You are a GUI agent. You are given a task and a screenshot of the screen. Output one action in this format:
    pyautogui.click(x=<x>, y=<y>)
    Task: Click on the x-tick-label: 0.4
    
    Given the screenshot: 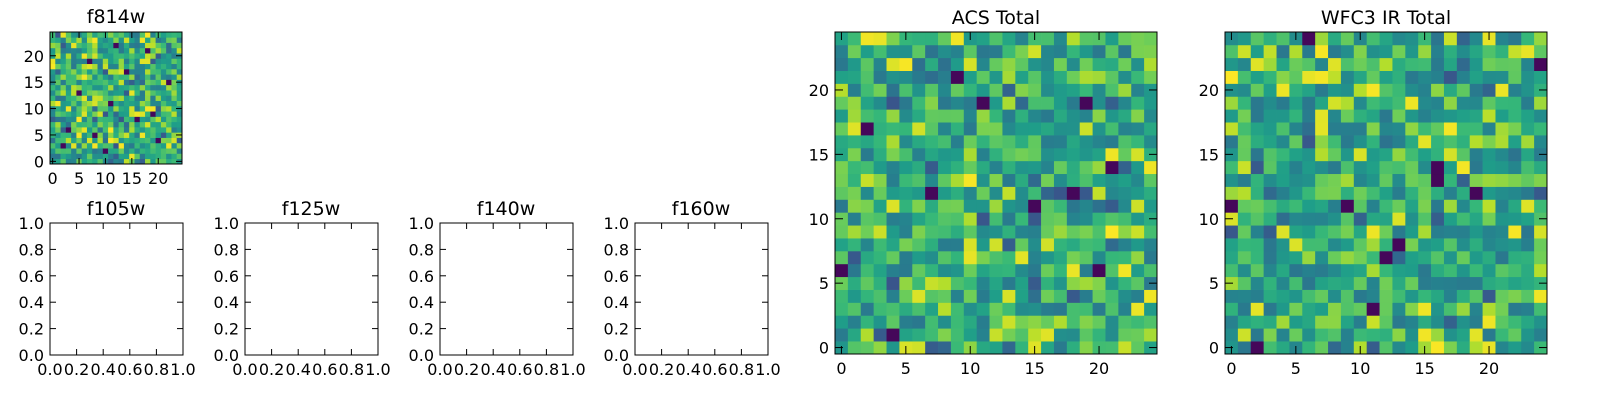 What is the action you would take?
    pyautogui.click(x=102, y=369)
    